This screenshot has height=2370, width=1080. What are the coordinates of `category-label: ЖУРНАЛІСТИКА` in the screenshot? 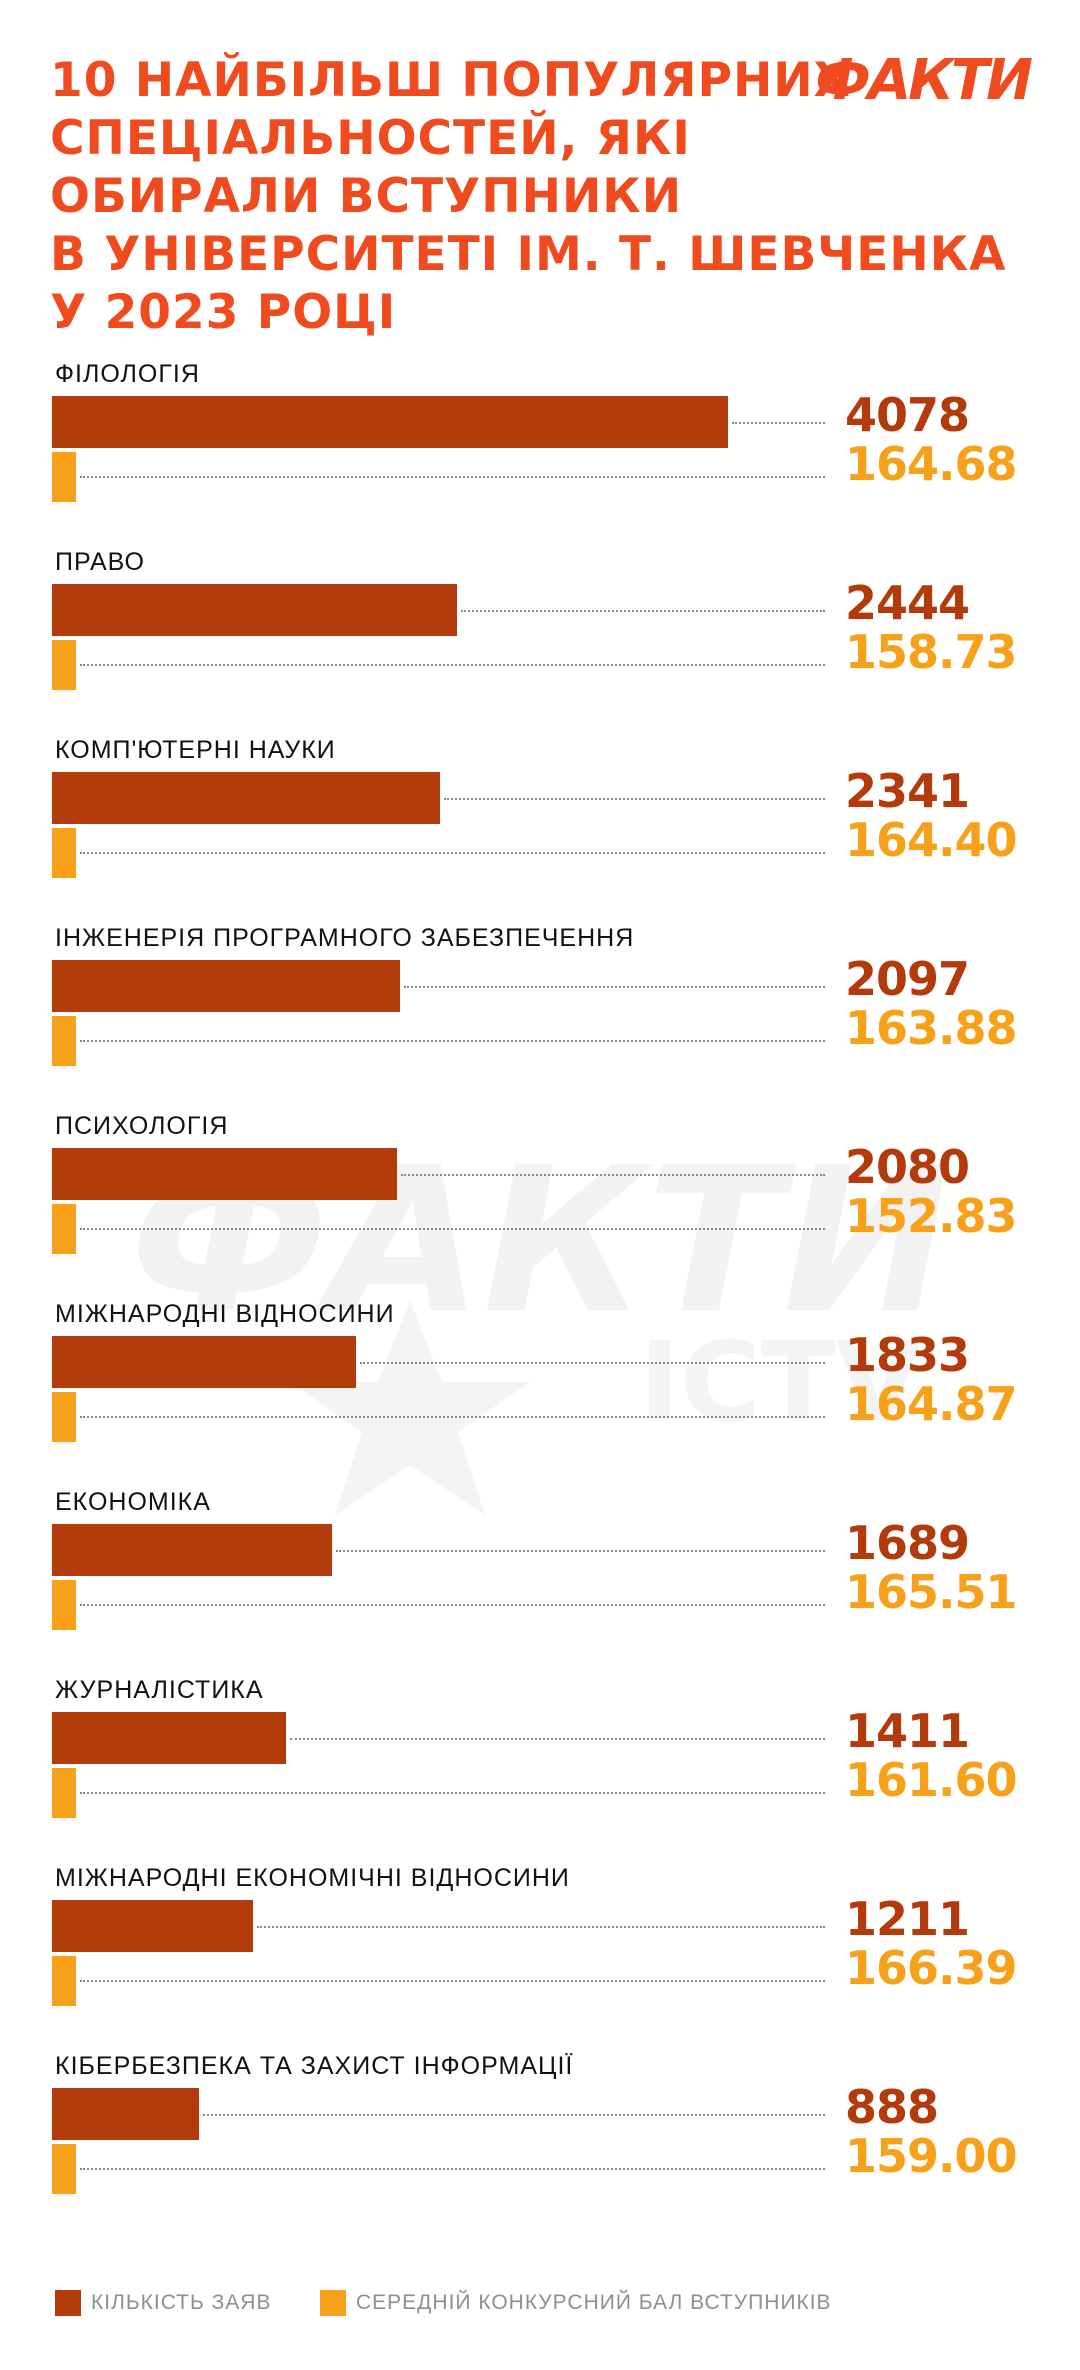 It's located at (159, 1690).